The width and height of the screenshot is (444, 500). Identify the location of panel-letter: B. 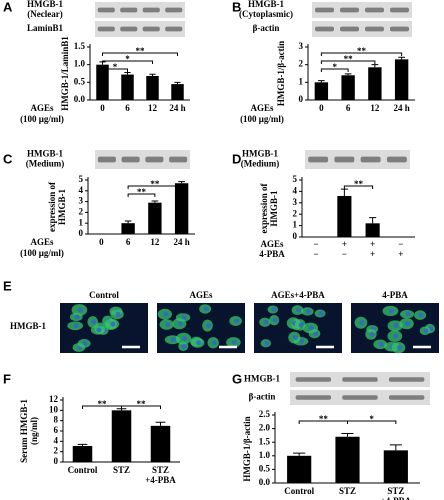
(236, 7).